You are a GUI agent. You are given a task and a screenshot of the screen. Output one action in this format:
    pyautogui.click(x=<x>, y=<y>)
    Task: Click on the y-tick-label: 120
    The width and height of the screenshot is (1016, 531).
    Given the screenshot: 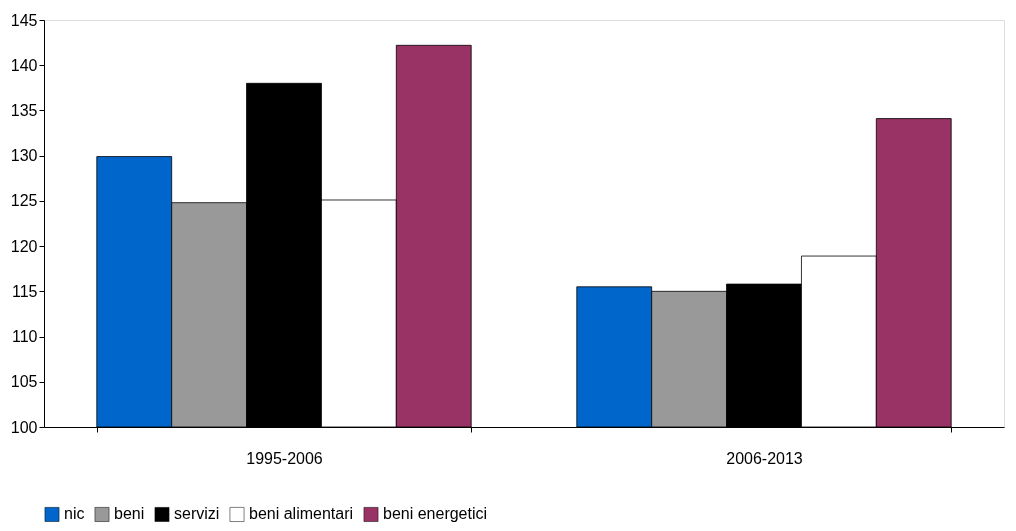 What is the action you would take?
    pyautogui.click(x=24, y=246)
    